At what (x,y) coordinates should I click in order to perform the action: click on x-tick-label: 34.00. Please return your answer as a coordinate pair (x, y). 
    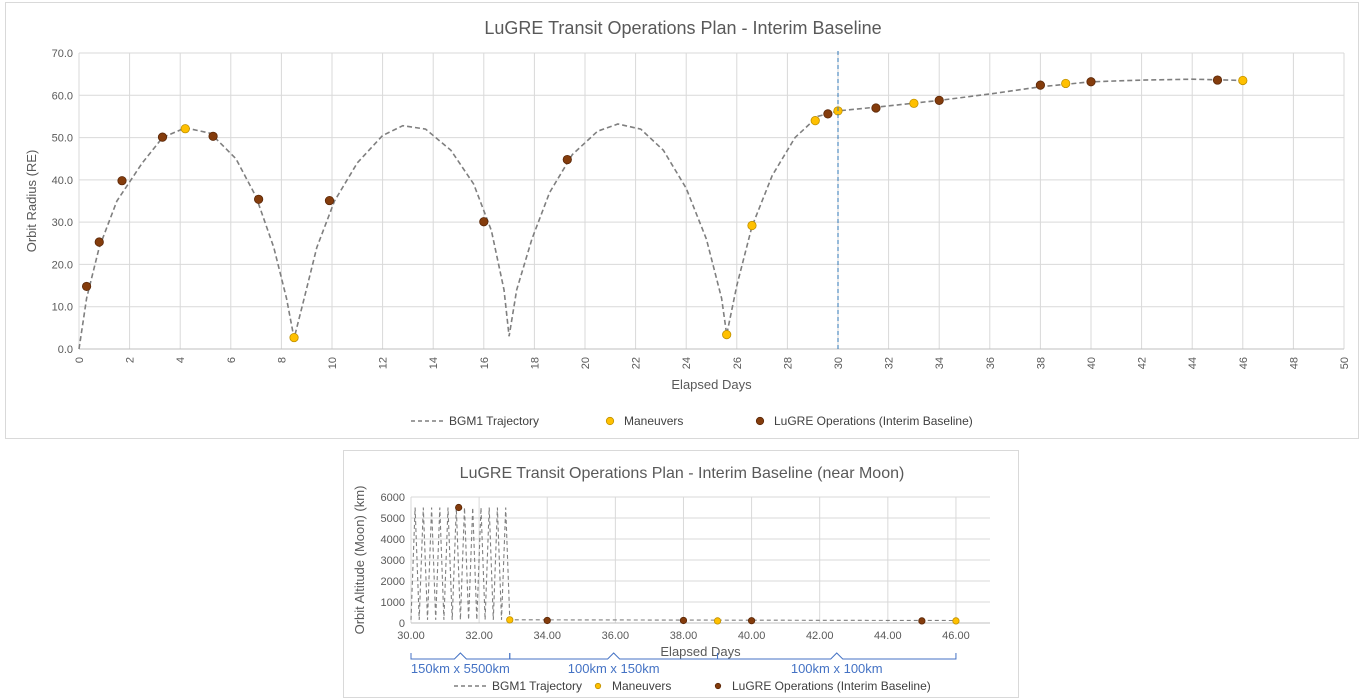
    Looking at the image, I should click on (547, 636).